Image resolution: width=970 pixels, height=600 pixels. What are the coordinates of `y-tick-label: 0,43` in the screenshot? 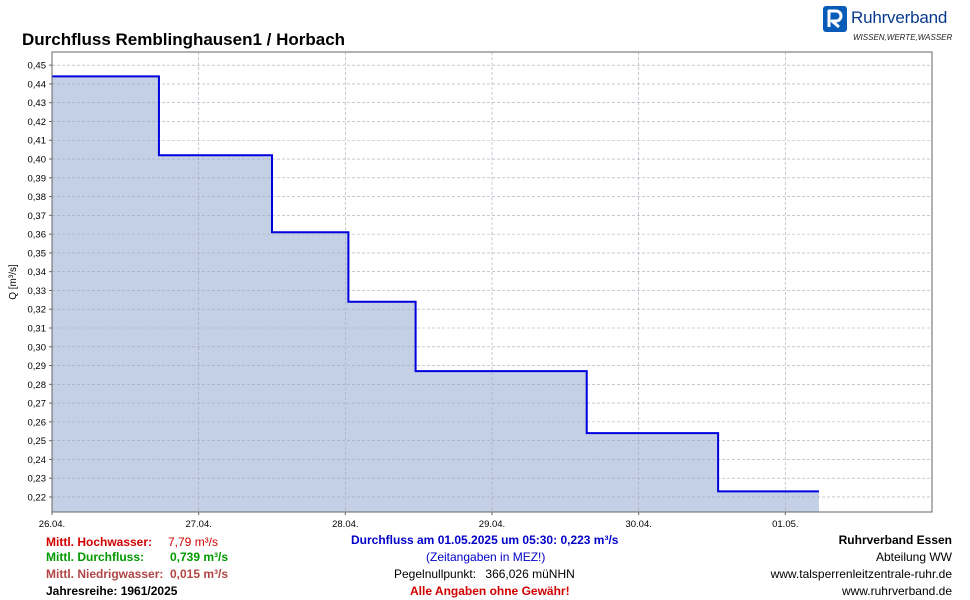 It's located at (37, 103).